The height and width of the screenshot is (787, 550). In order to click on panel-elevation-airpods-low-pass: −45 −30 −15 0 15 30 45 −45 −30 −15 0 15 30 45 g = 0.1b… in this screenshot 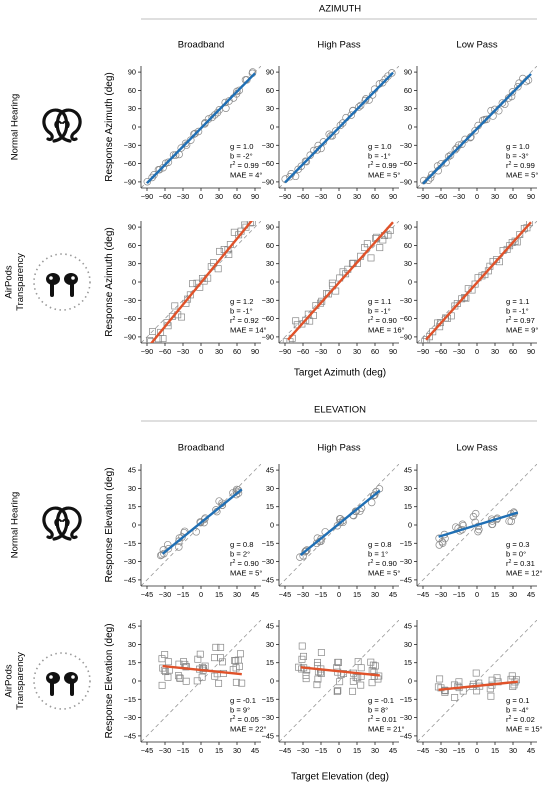, I will do `click(471, 687)`.